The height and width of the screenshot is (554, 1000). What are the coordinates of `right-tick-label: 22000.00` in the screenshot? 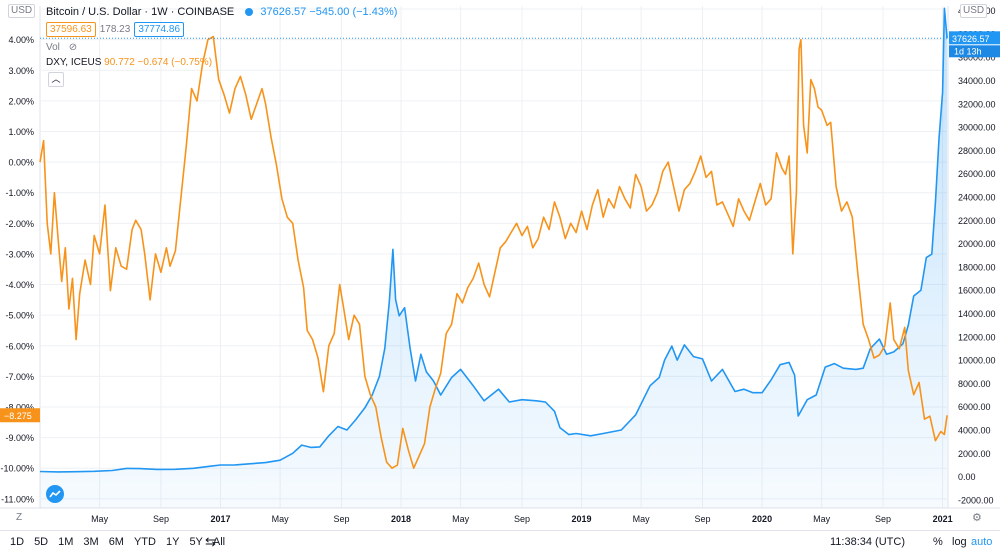 It's located at (977, 221).